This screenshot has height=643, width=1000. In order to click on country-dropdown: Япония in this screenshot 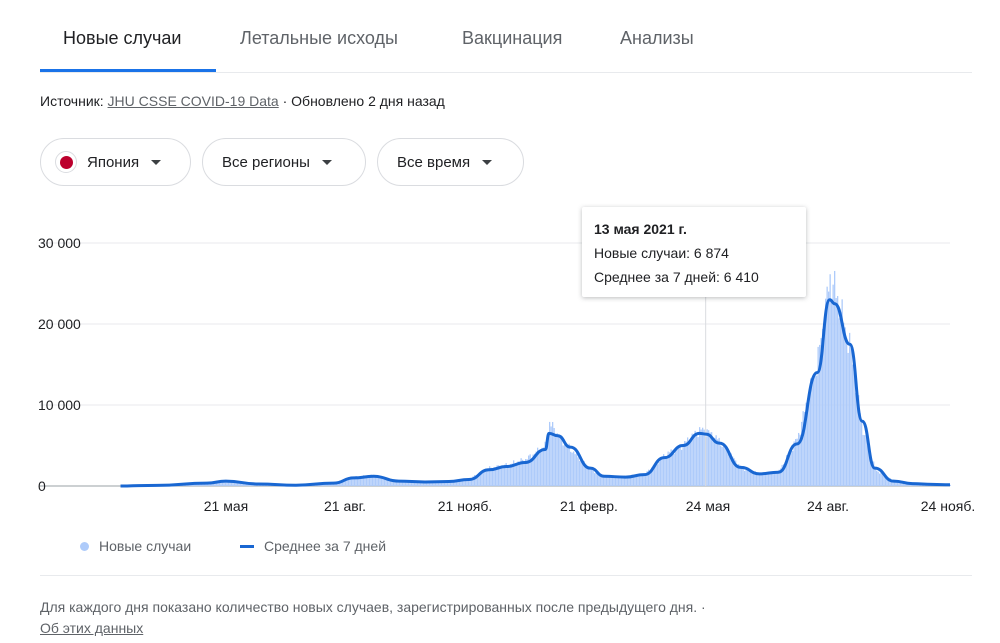, I will do `click(115, 162)`.